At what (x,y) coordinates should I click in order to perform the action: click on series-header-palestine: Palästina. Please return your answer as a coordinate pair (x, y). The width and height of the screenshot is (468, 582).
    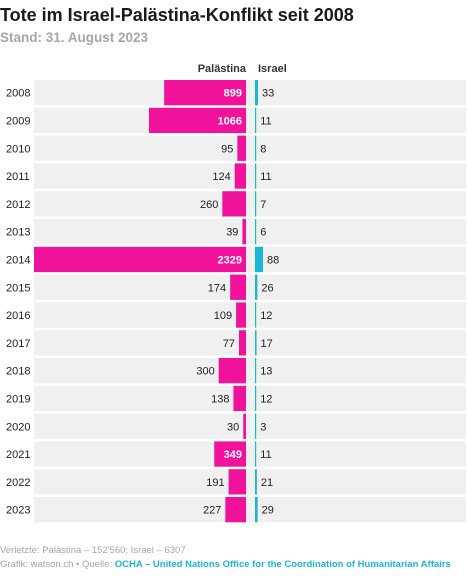
    Looking at the image, I should click on (221, 69).